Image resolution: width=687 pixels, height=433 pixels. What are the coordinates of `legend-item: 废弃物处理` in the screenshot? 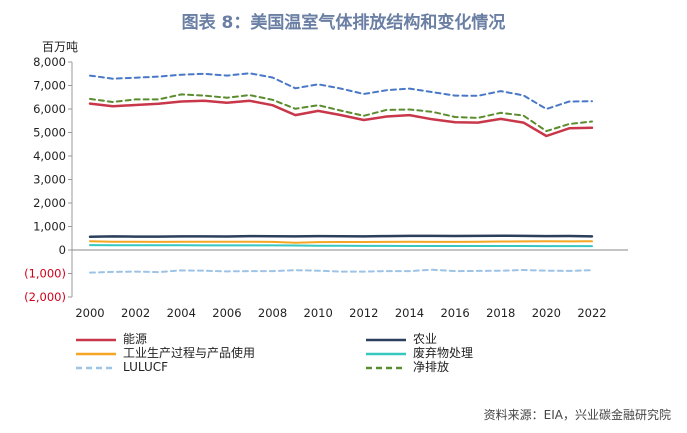 It's located at (419, 353).